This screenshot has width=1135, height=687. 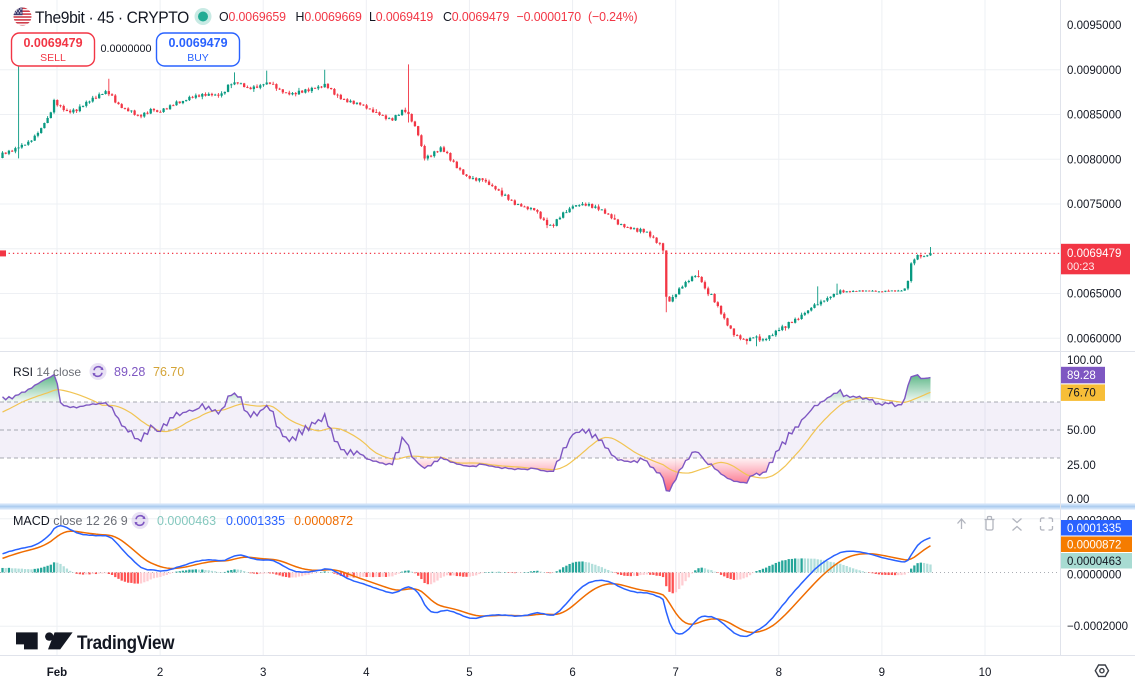 I want to click on svg-text: 0.0080000, so click(x=1094, y=160).